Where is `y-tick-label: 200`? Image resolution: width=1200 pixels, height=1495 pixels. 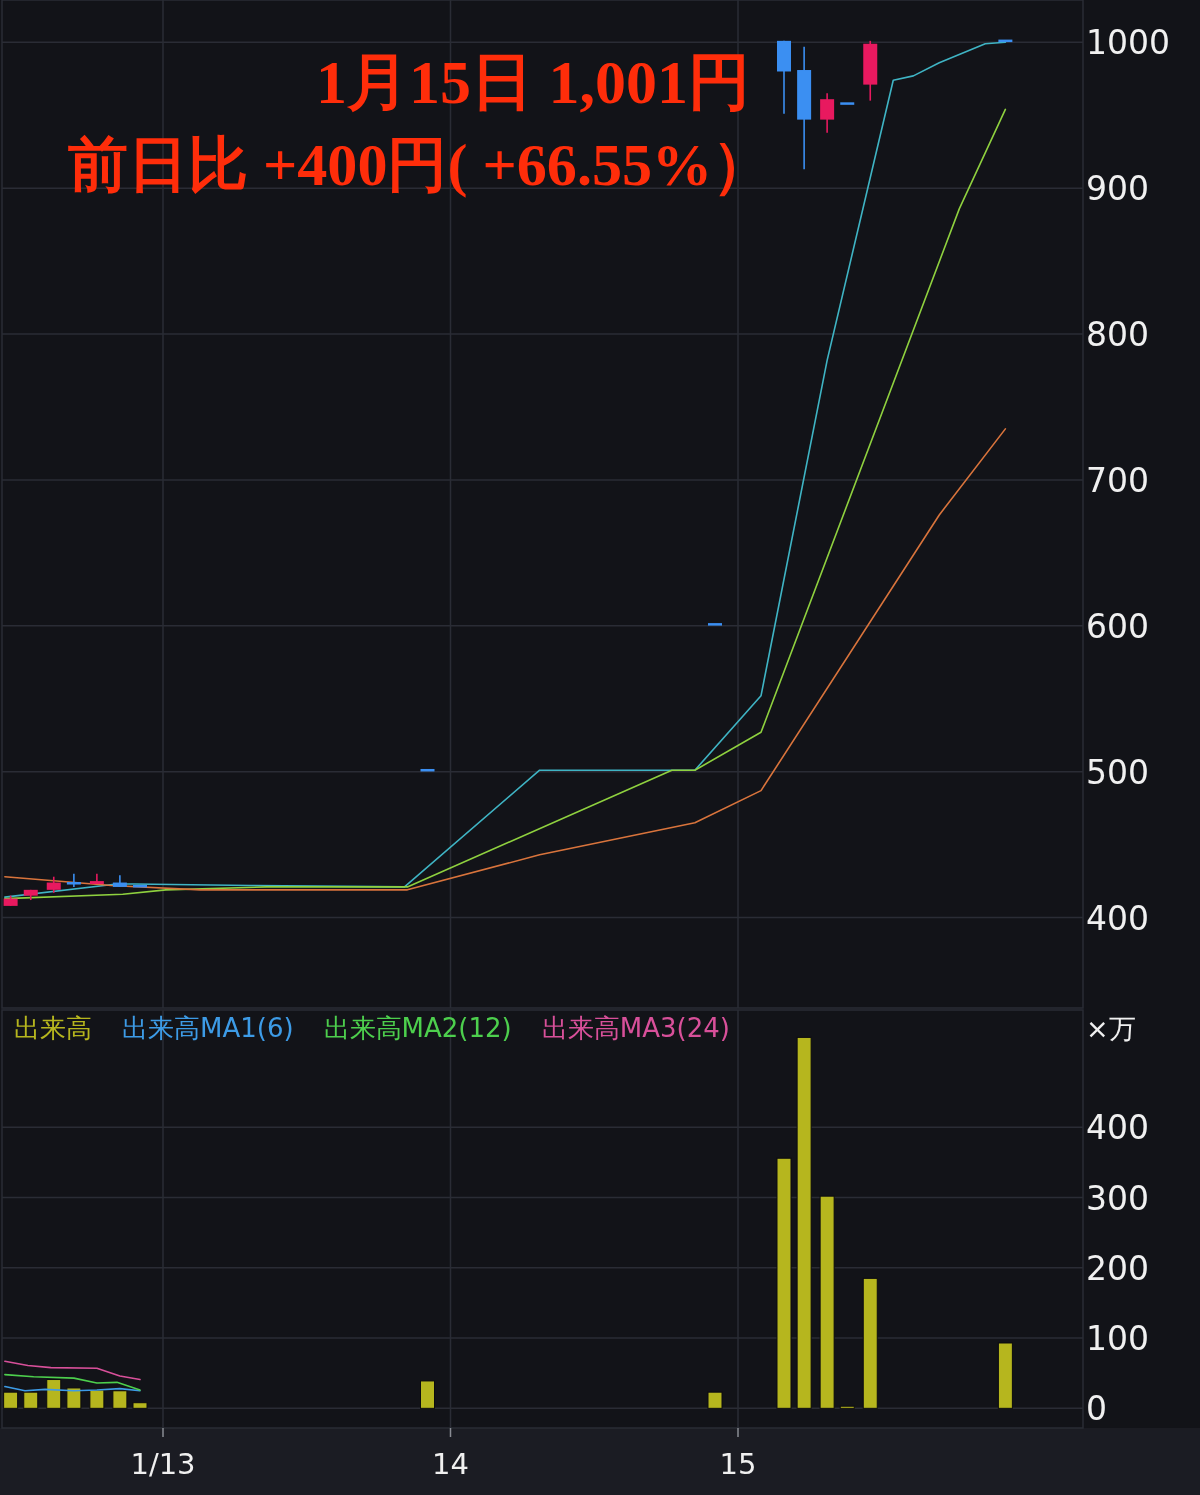 y-tick-label: 200 is located at coordinates (1117, 1268).